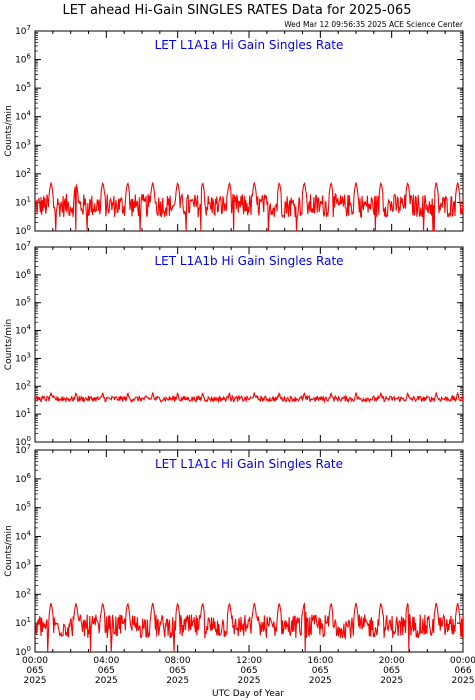 The height and width of the screenshot is (700, 475). What do you see at coordinates (249, 45) in the screenshot?
I see `panel-title: LET L1A1a Hi Gain Singles Rate` at bounding box center [249, 45].